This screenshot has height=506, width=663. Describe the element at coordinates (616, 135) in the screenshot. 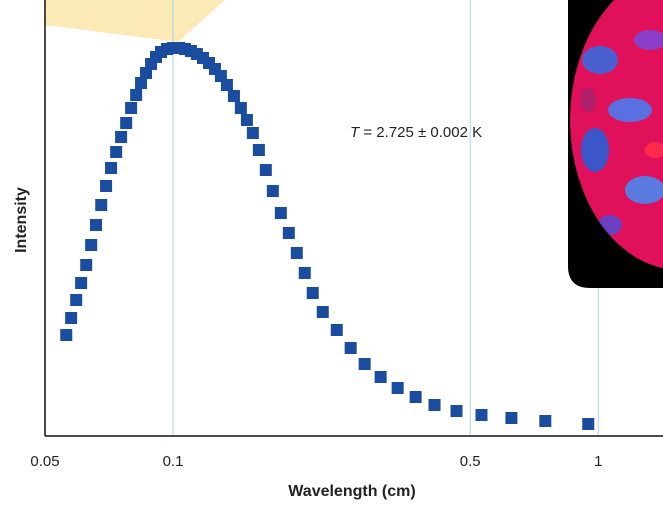

I see `cmb-map` at that location.